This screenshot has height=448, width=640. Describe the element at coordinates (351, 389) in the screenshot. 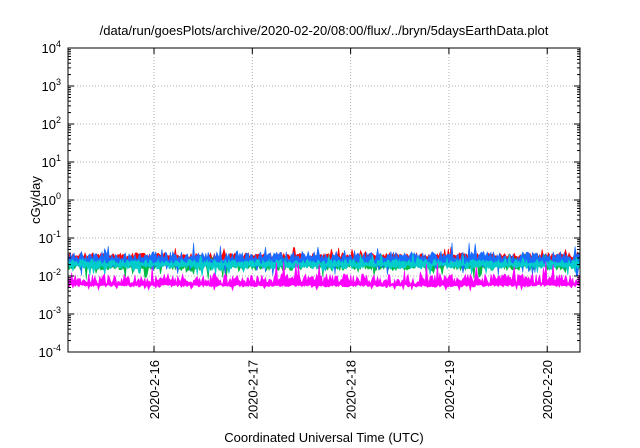

I see `x-tick-label: 2020-2-18` at that location.